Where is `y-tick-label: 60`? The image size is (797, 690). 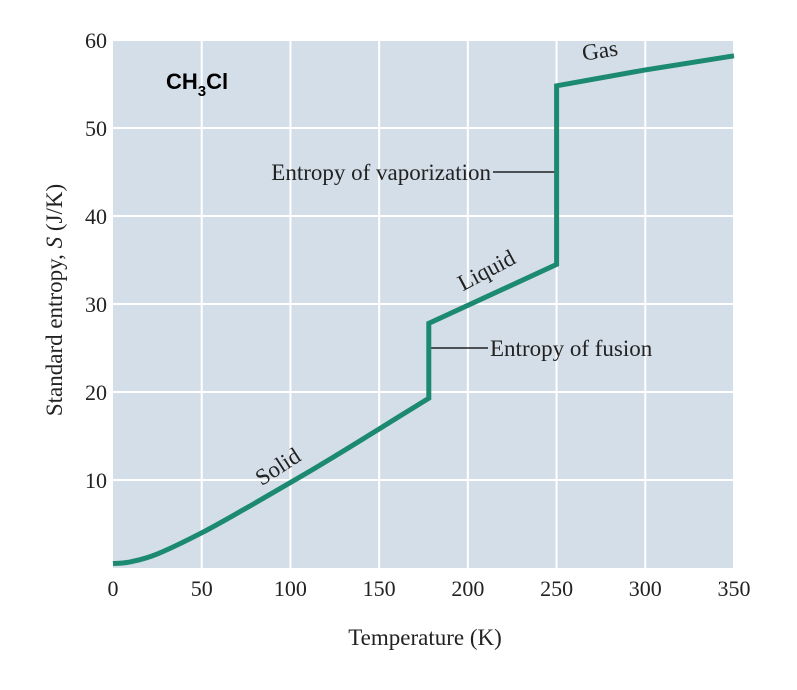 y-tick-label: 60 is located at coordinates (96, 40).